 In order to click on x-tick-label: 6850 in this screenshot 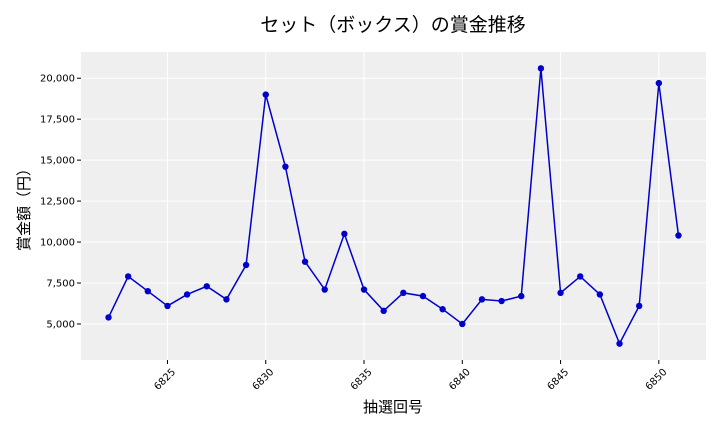, I will do `click(657, 380)`.